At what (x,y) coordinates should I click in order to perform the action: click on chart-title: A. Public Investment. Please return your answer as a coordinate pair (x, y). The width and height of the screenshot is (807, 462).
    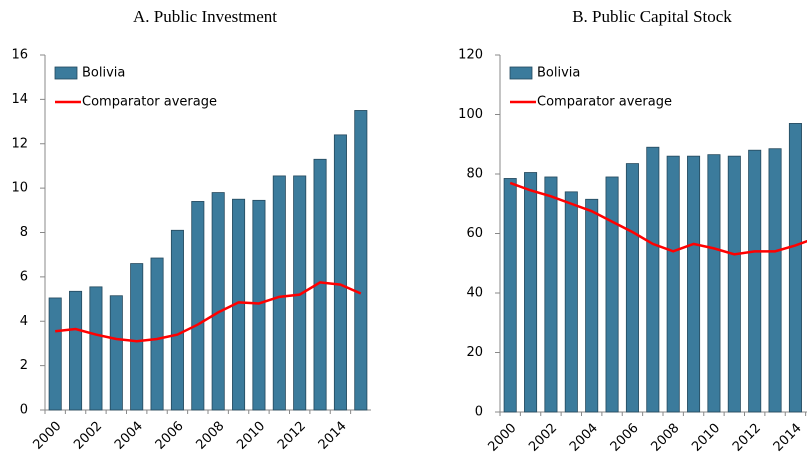
    Looking at the image, I should click on (205, 16).